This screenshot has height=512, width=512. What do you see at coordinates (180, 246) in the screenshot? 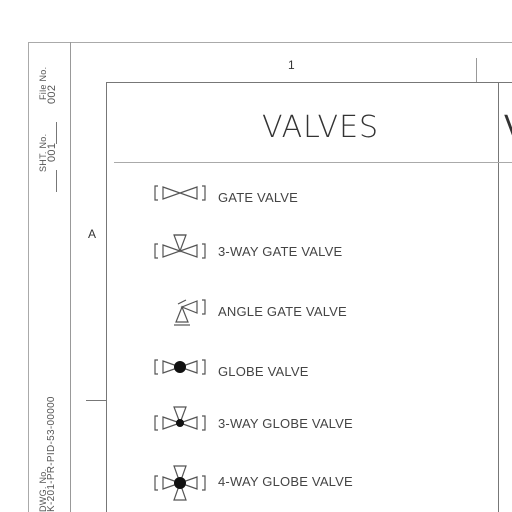
I see `3-way-gate-valve-icon` at bounding box center [180, 246].